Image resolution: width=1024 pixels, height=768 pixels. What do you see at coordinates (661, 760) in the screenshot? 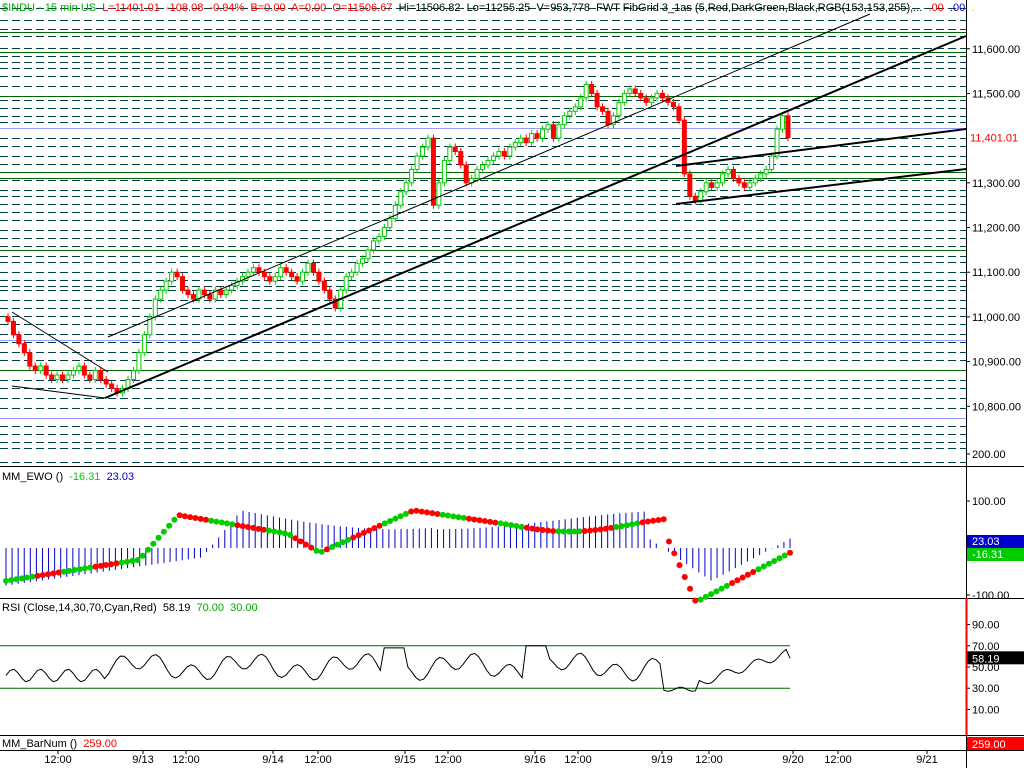
I see `time-label: 9/19` at bounding box center [661, 760].